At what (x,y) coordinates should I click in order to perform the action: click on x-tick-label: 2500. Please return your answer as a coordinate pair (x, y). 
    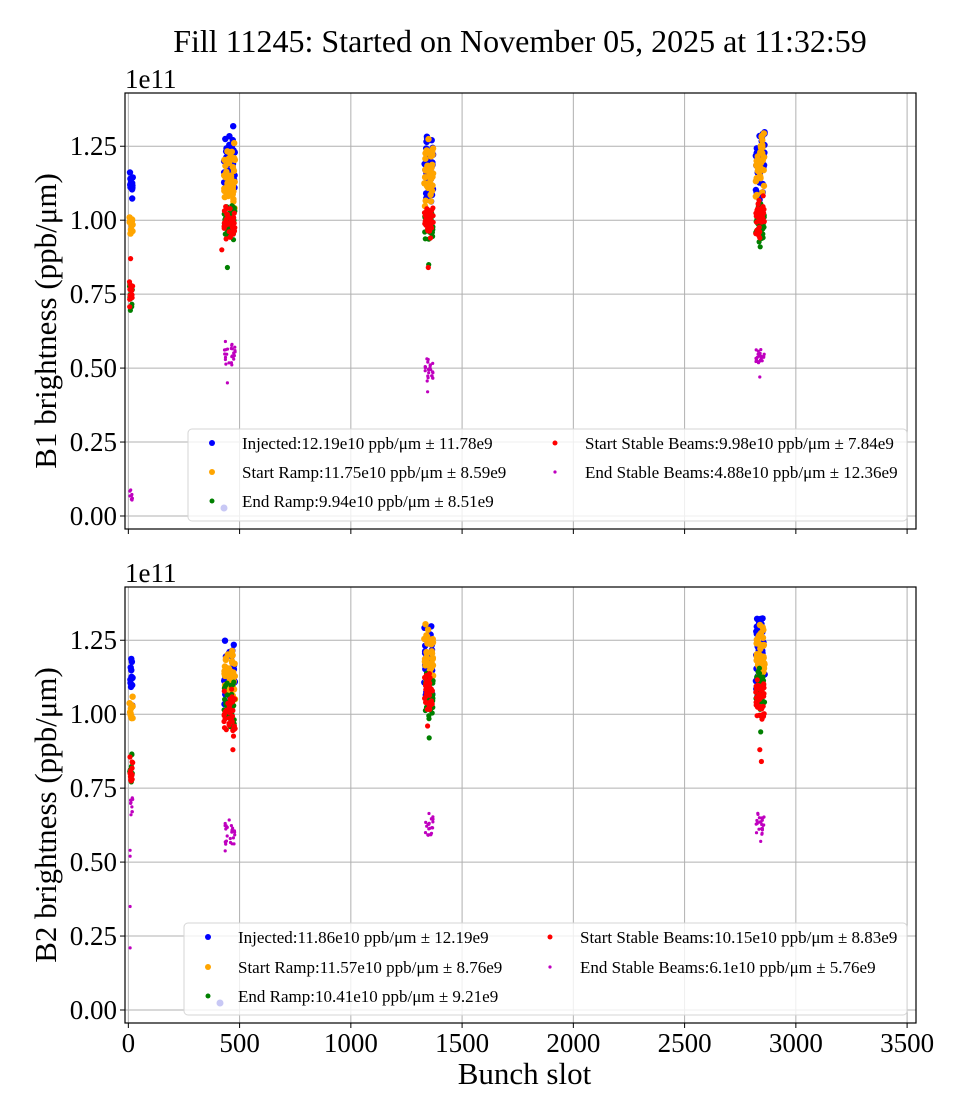
    Looking at the image, I should click on (685, 1043).